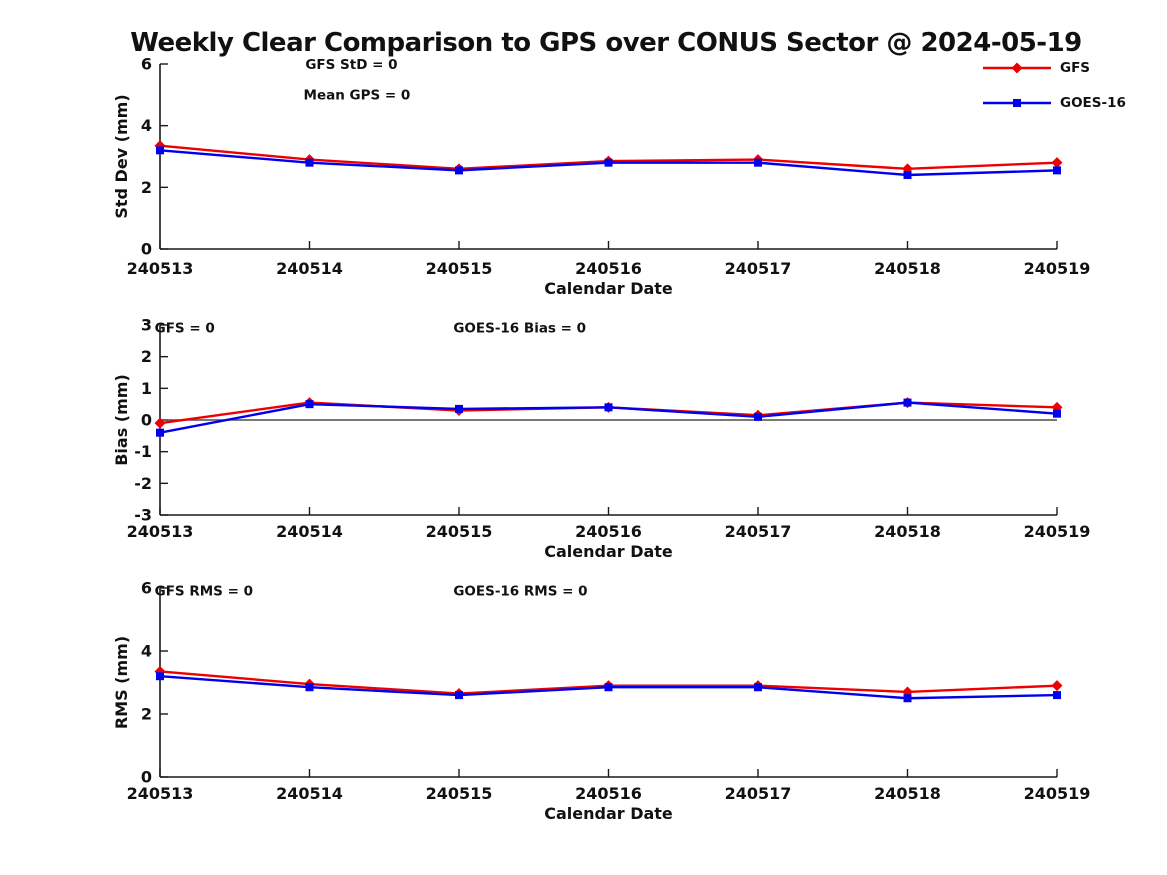 Image resolution: width=1167 pixels, height=875 pixels. I want to click on y-tick-label: -3, so click(143, 515).